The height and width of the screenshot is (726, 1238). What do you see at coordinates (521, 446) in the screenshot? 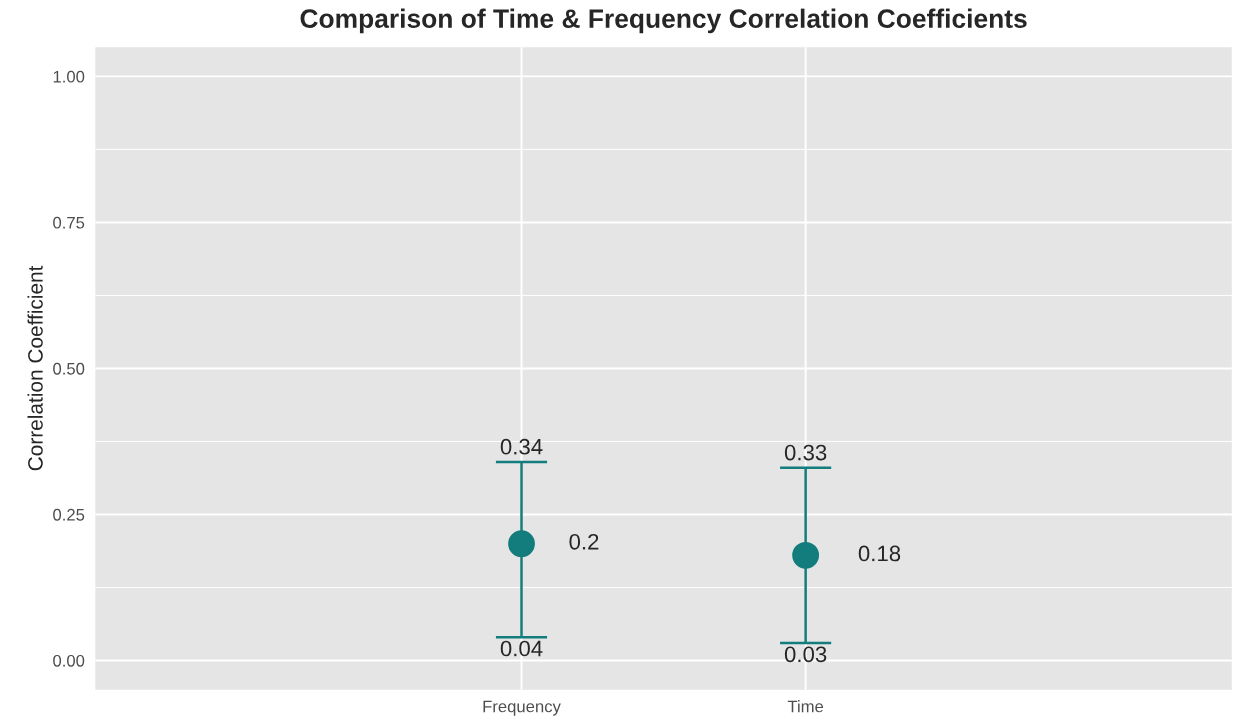
I see `annotation: 0.34` at bounding box center [521, 446].